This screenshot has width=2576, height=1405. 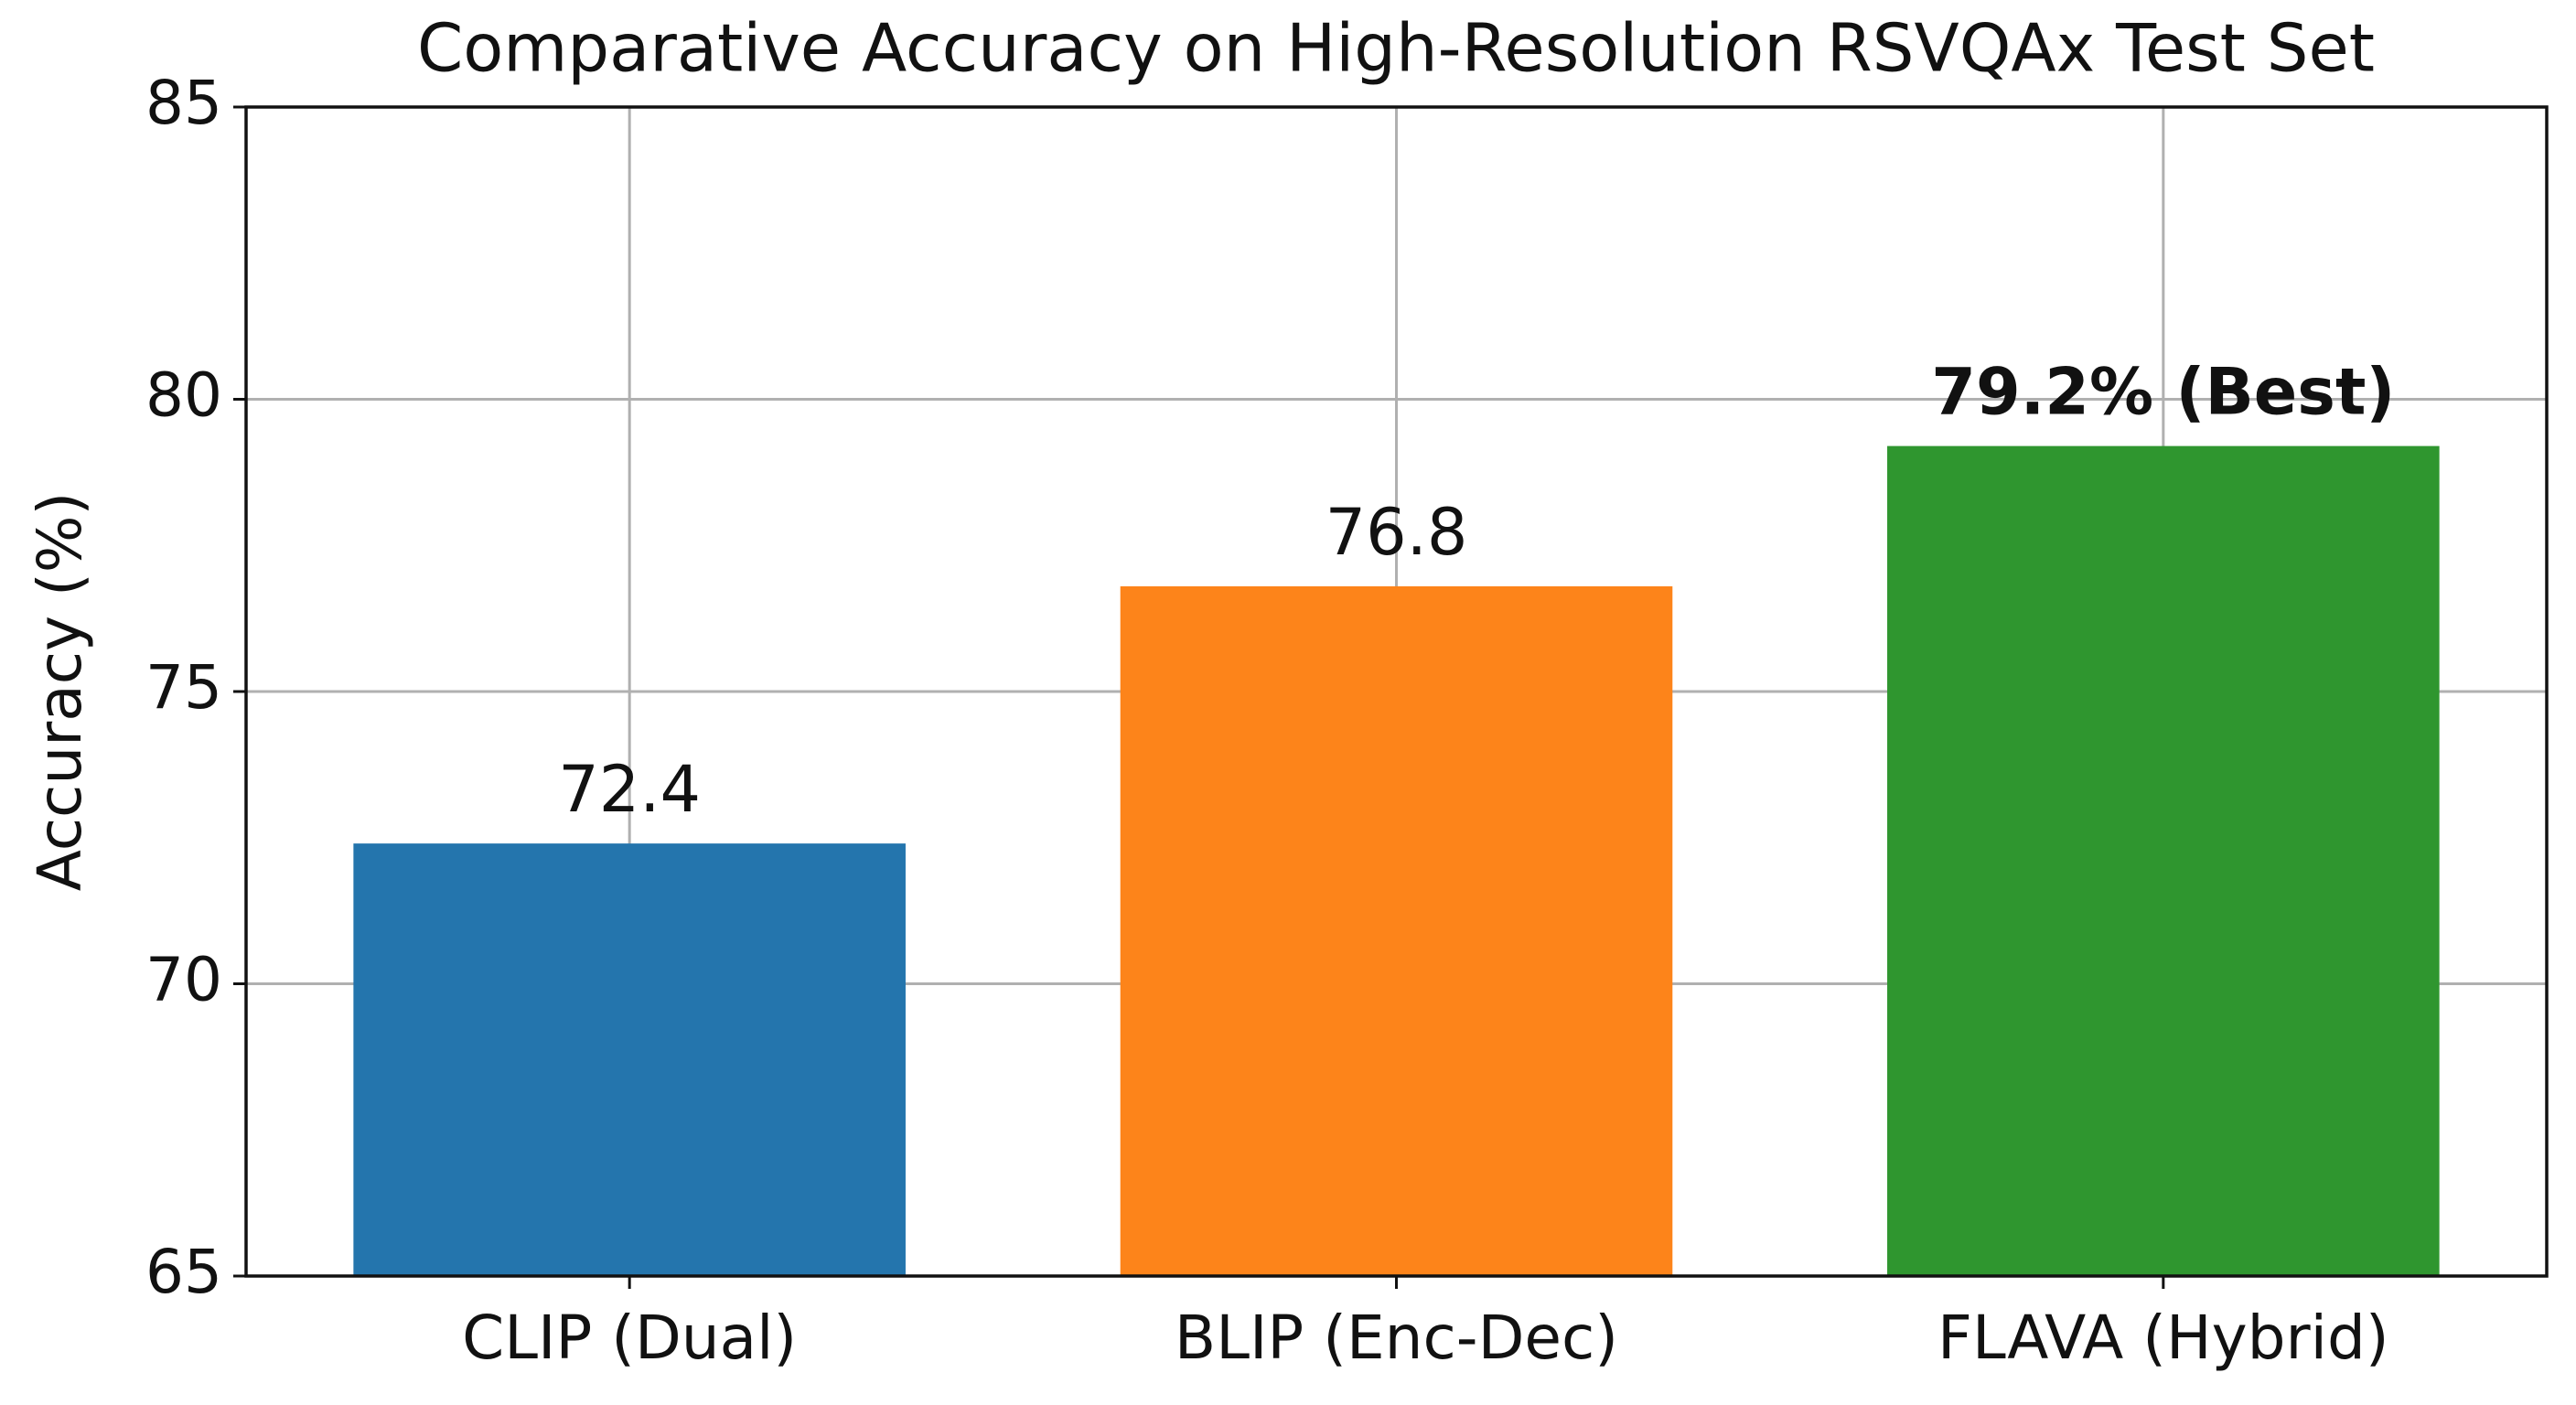 I want to click on y-tick-label: 65, so click(x=184, y=1272).